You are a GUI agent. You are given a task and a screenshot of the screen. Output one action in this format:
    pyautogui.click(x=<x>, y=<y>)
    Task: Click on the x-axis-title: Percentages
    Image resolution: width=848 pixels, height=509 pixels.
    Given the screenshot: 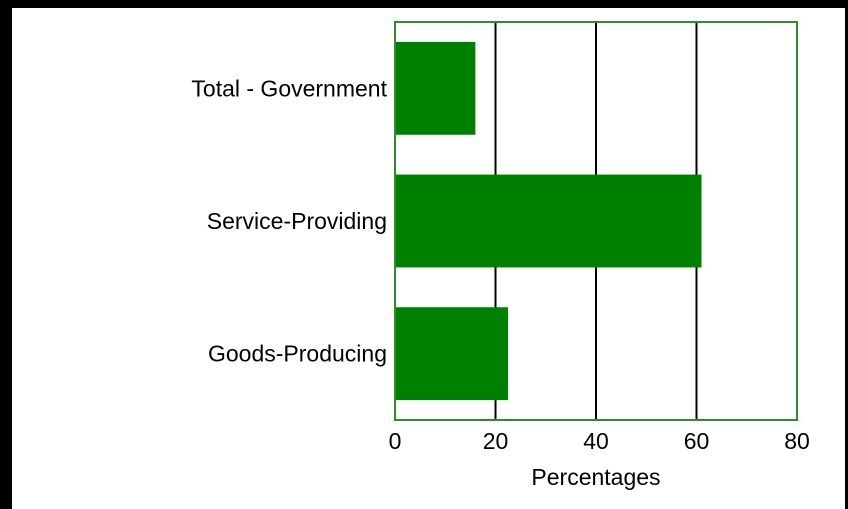 What is the action you would take?
    pyautogui.click(x=595, y=477)
    